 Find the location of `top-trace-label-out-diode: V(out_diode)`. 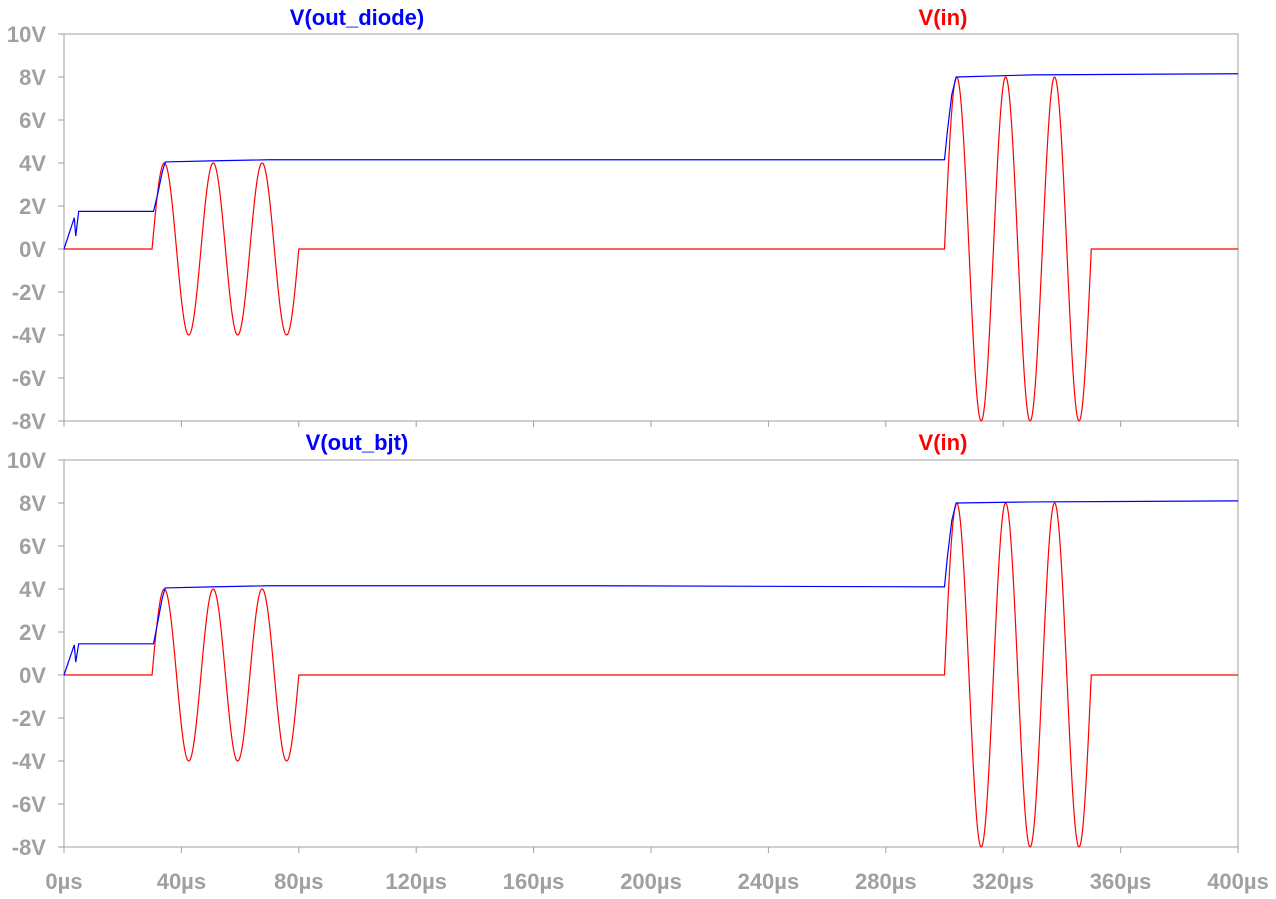

top-trace-label-out-diode: V(out_diode) is located at coordinates (357, 17).